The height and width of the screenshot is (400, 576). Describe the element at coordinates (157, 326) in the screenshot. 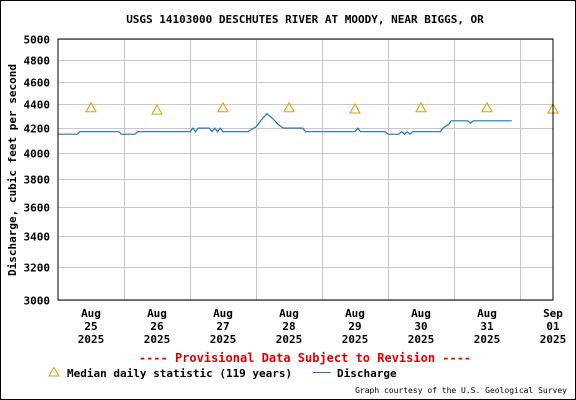

I see `x-tick-day: 26` at that location.